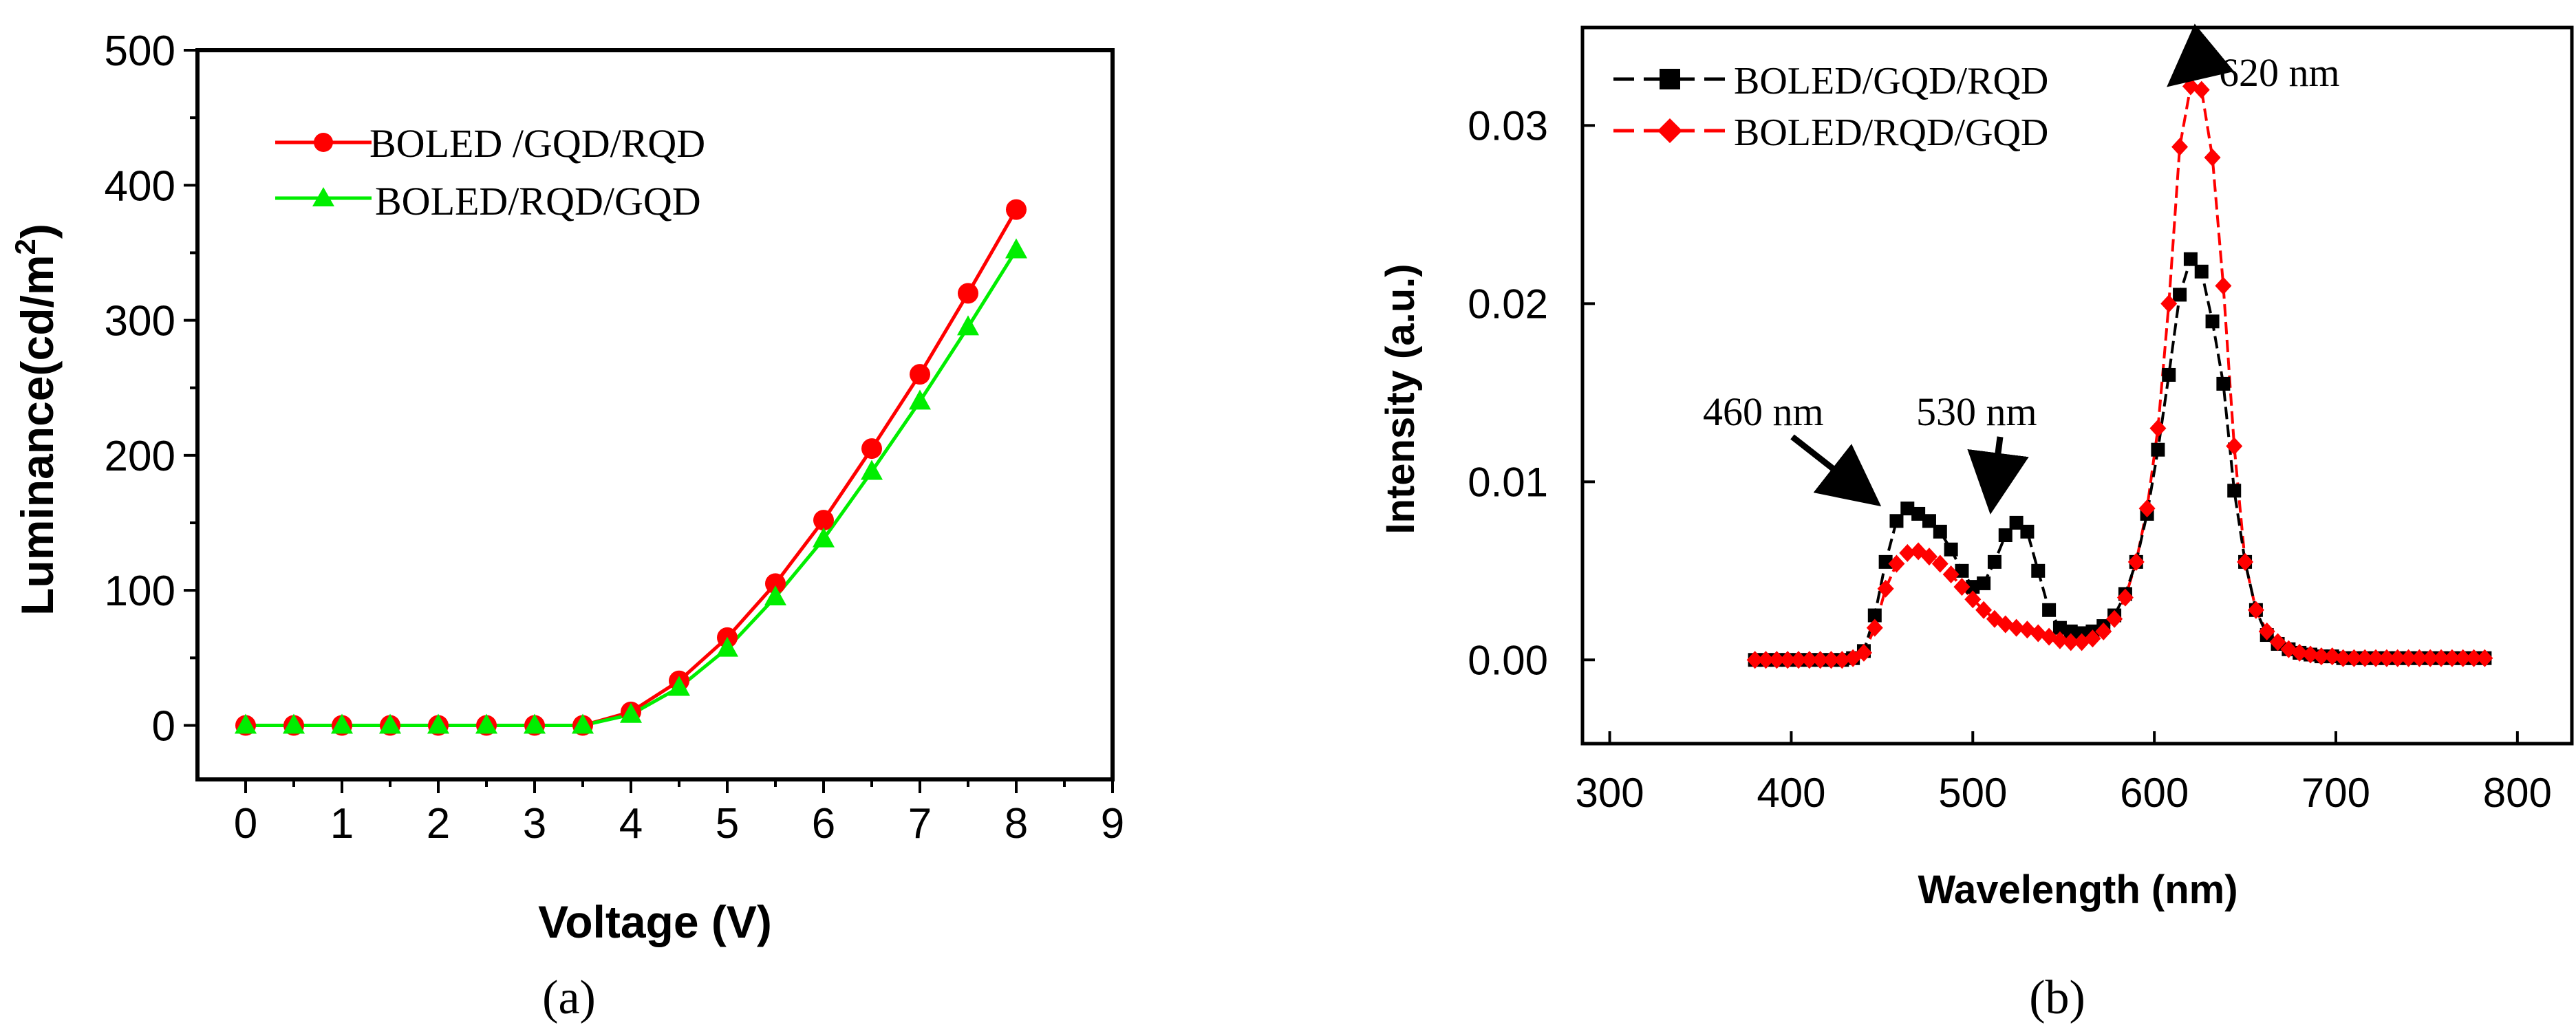 The image size is (2576, 1036). What do you see at coordinates (342, 824) in the screenshot?
I see `panel-a-x-tick-label: 1` at bounding box center [342, 824].